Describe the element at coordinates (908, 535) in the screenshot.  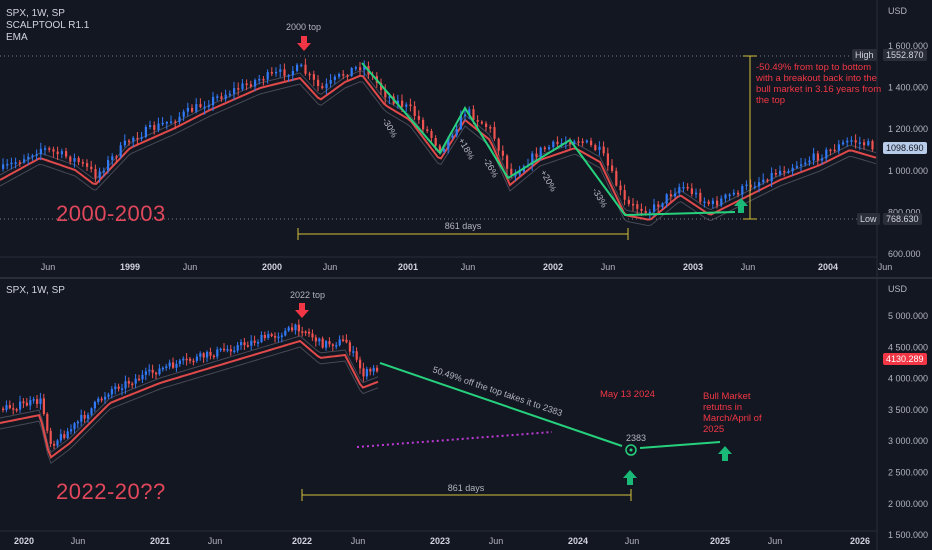
I see `price-tick-label: 1 500.000` at that location.